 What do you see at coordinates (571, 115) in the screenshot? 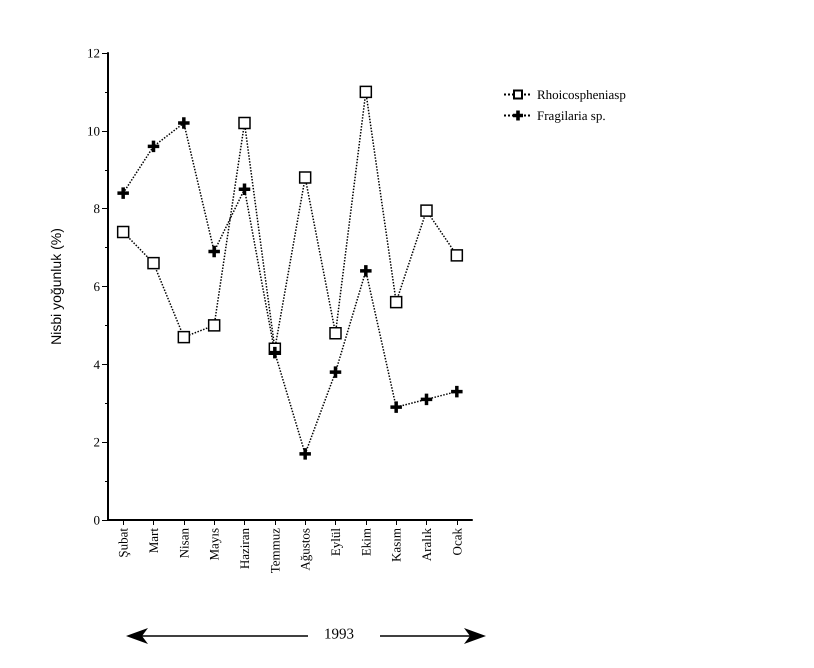
I see `legend-label: Fragilaria sp.` at bounding box center [571, 115].